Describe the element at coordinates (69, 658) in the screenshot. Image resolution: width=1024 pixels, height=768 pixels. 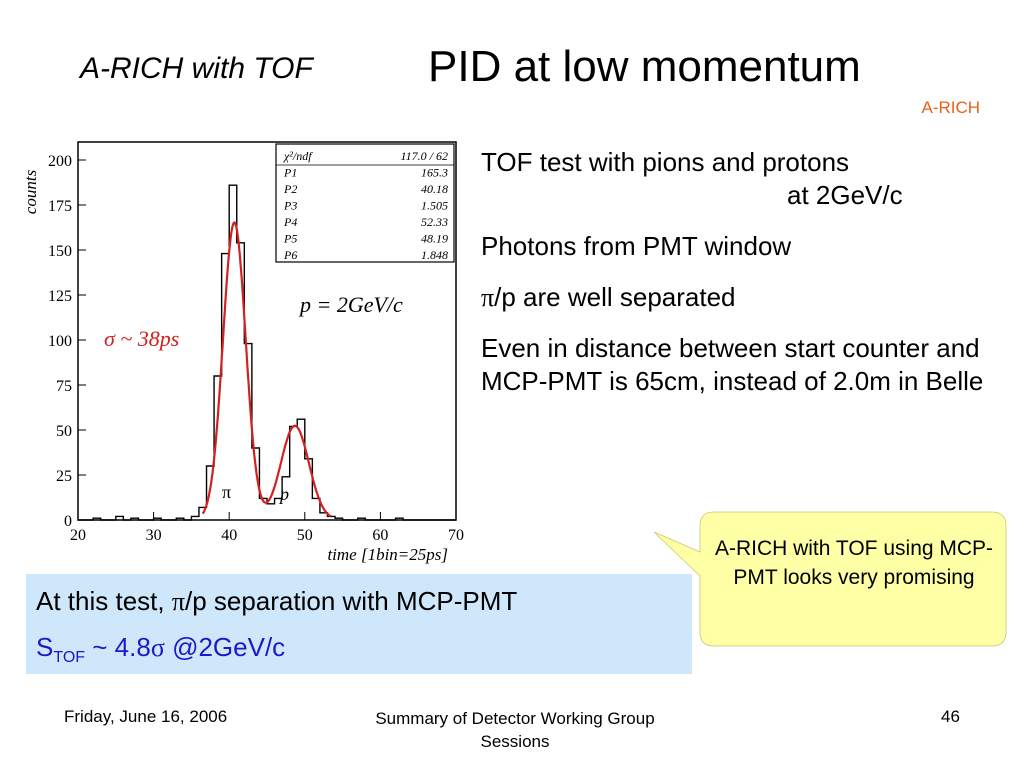
I see `separation-subscript: TOF` at that location.